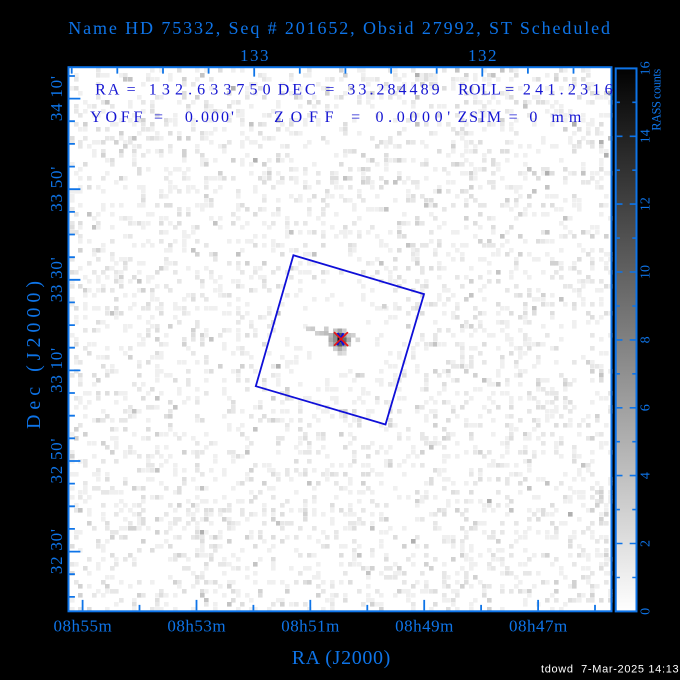  I want to click on svg-text: 16, so click(646, 68).